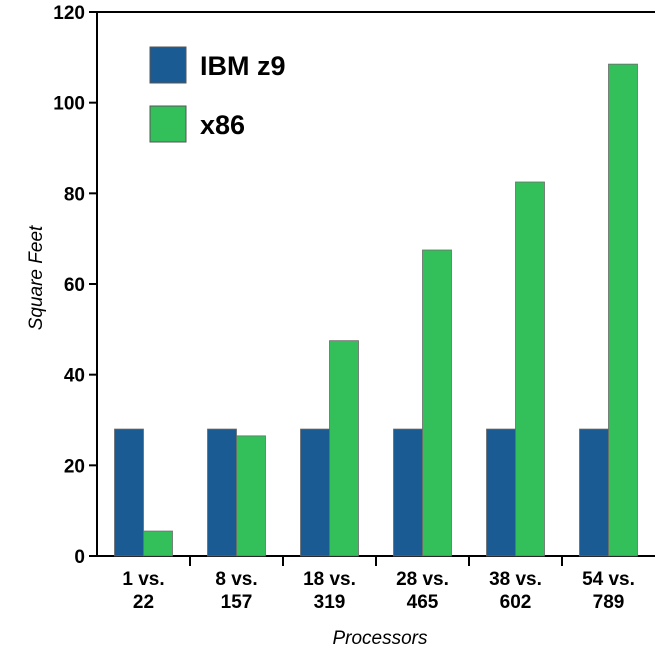 The height and width of the screenshot is (654, 655). I want to click on y-tick-label: 20, so click(74, 466).